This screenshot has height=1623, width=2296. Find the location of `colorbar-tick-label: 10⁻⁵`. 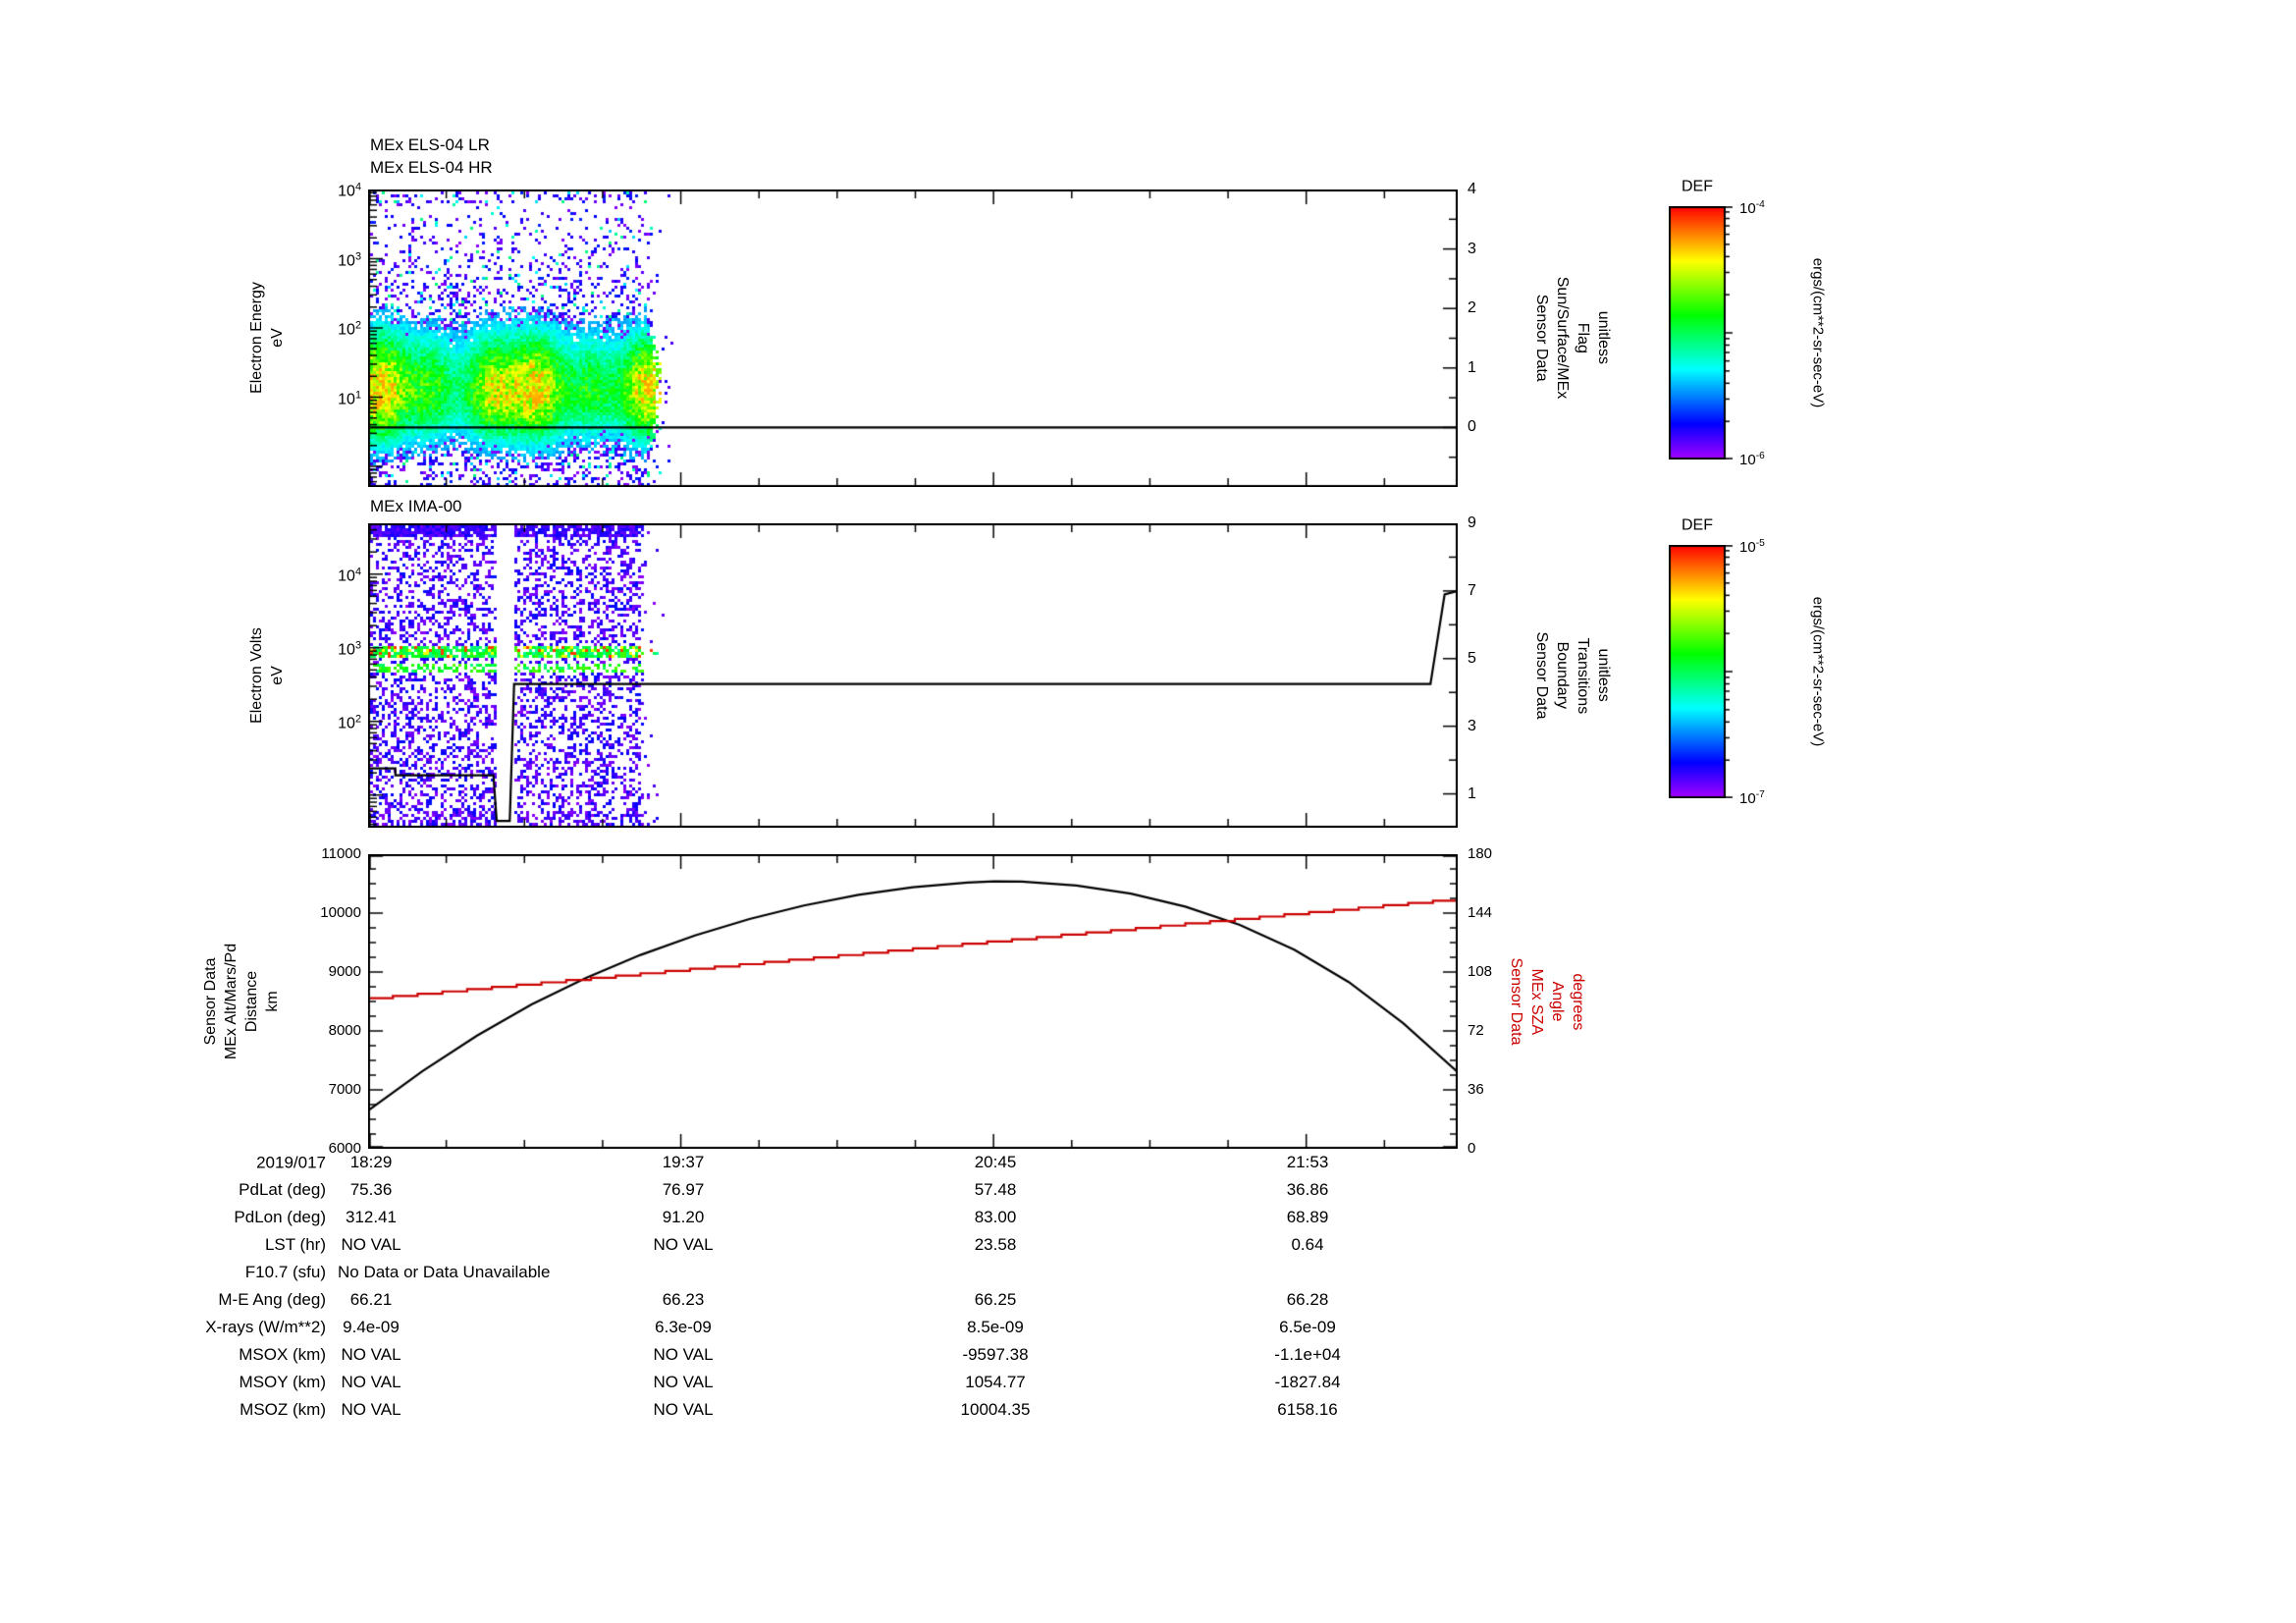

colorbar-tick-label: 10⁻⁵ is located at coordinates (1752, 547).